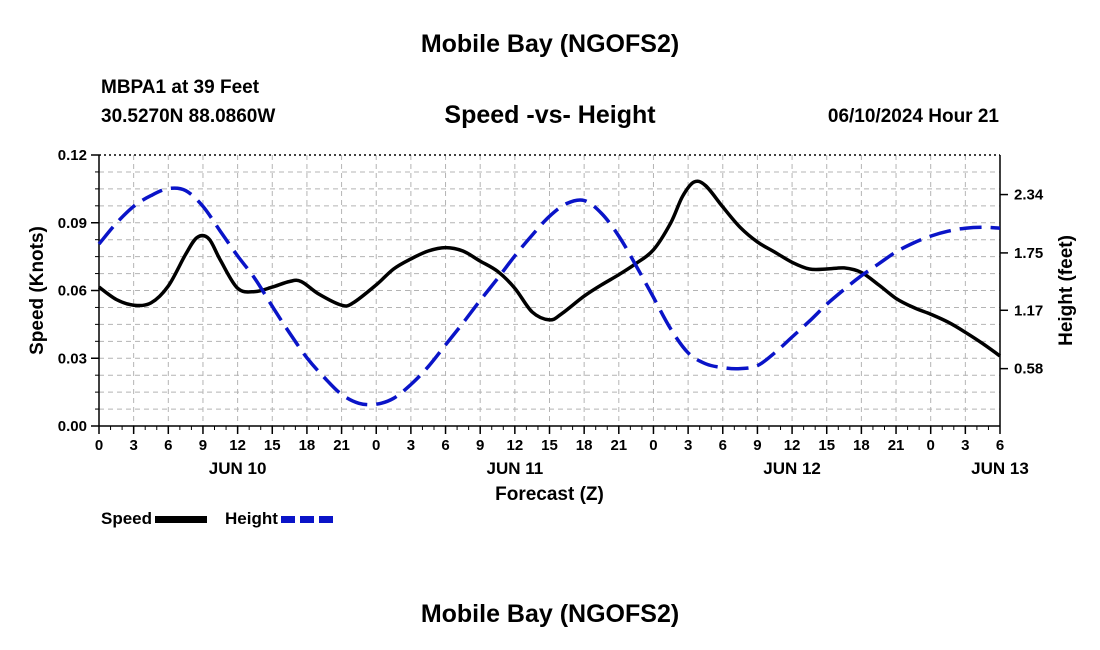  Describe the element at coordinates (251, 518) in the screenshot. I see `legend-height-label: Height` at that location.